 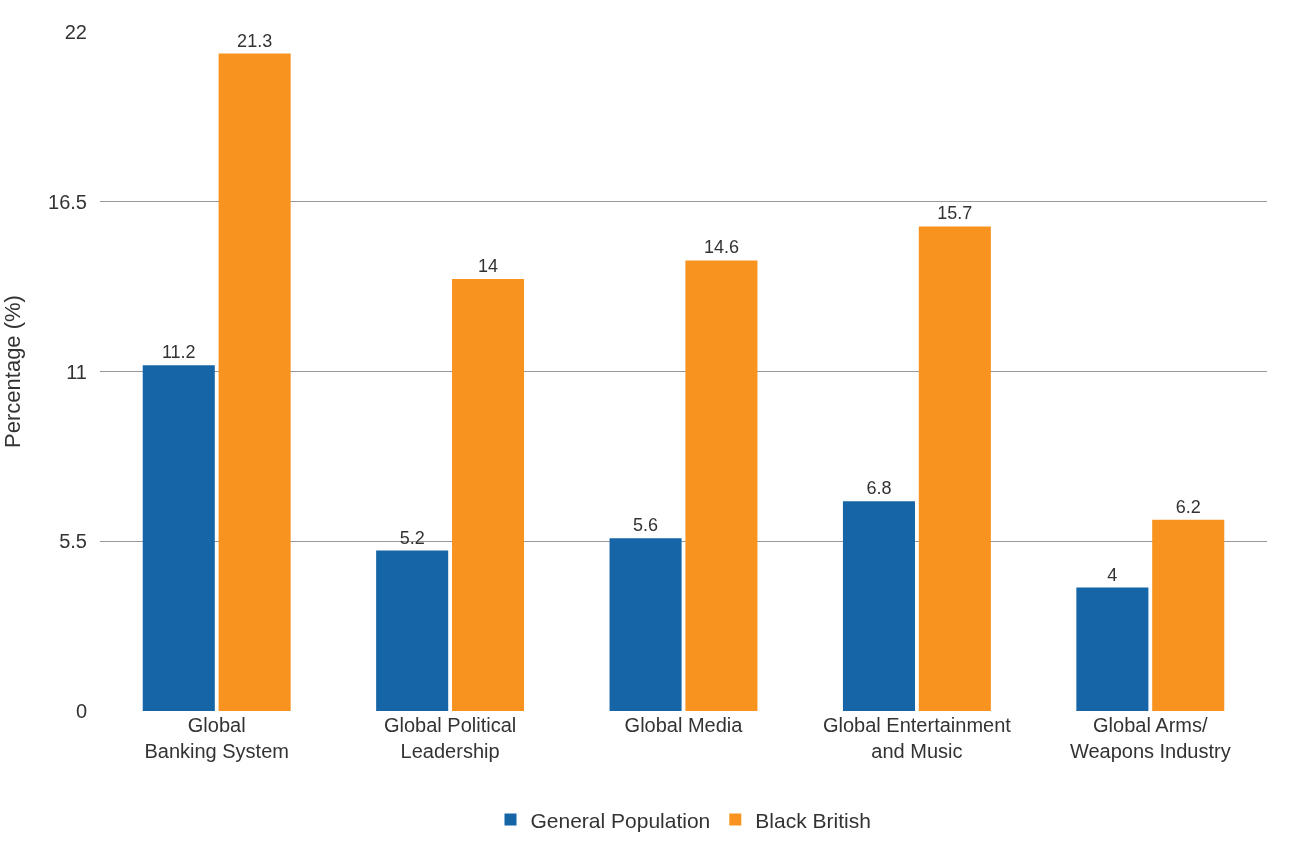 I want to click on y-tick-label: 16.5, so click(x=67, y=201).